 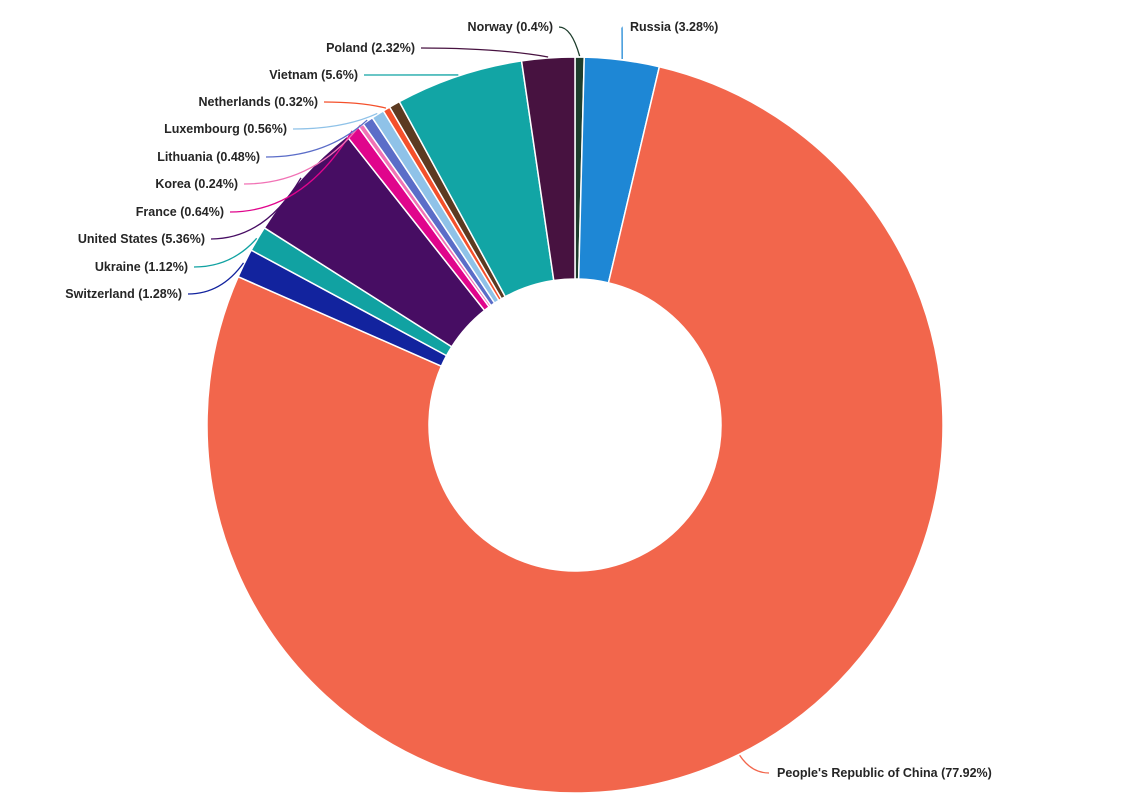 What do you see at coordinates (180, 212) in the screenshot?
I see `slice-label-france: France (0.64%)` at bounding box center [180, 212].